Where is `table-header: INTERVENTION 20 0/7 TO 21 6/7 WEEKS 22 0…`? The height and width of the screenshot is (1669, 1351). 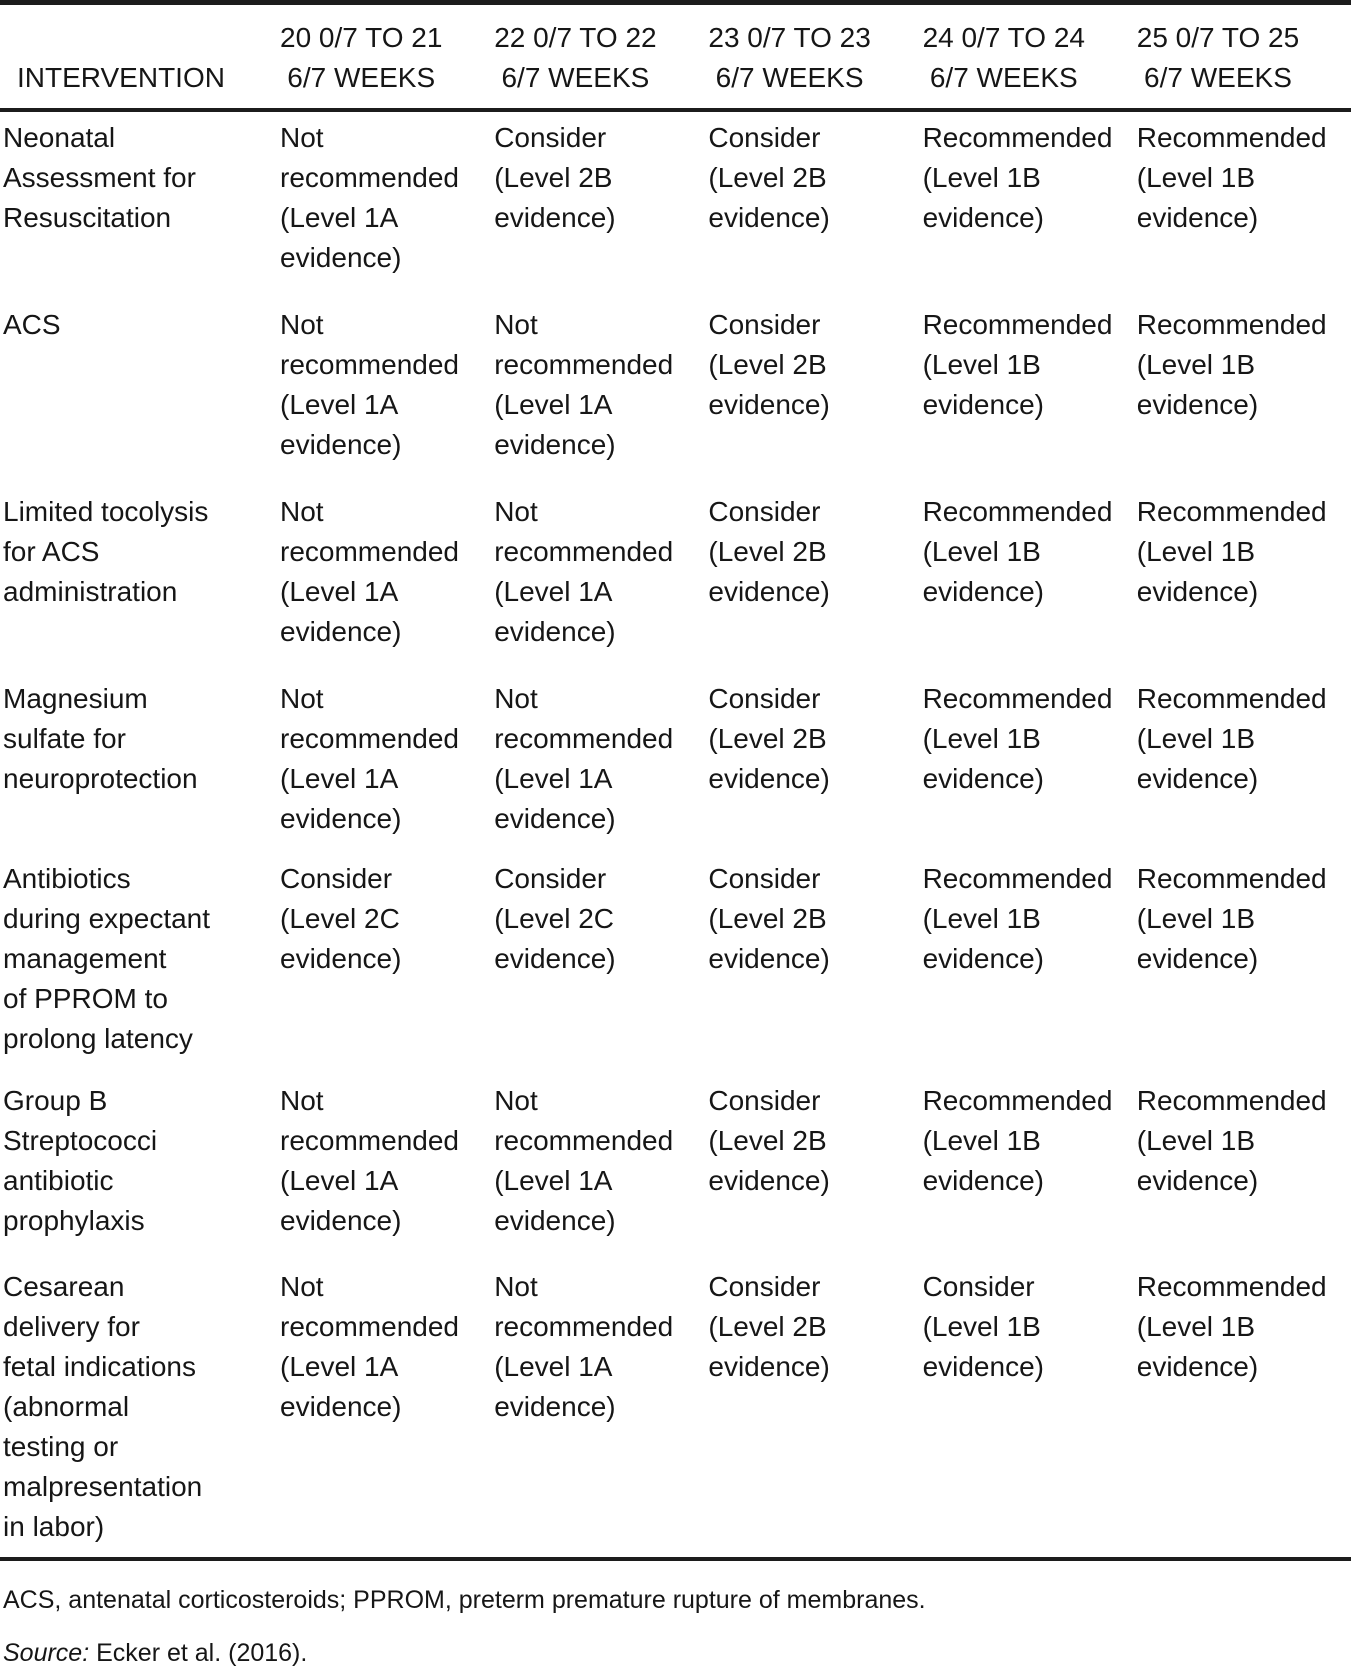
table-header: INTERVENTION 20 0/7 TO 21 6/7 WEEKS 22 0… is located at coordinates (675, 57).